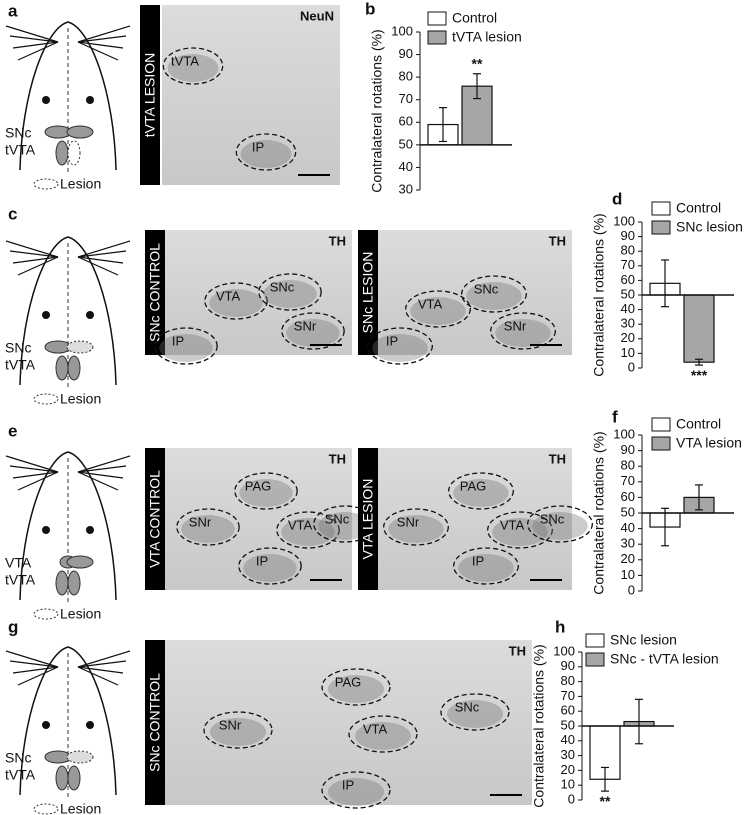 The height and width of the screenshot is (815, 750). I want to click on y-tick-label: 70, so click(568, 695).